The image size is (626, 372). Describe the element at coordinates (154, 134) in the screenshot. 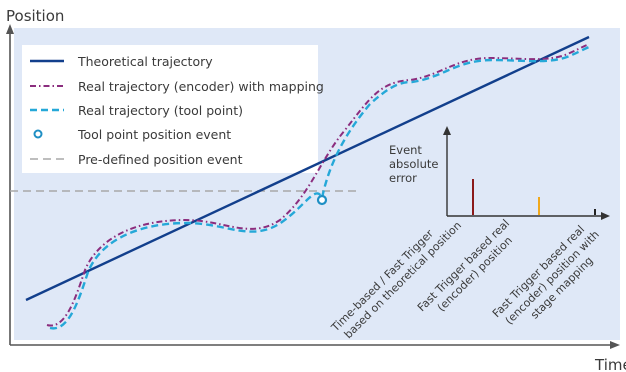

I see `legend-label: Tool point position event` at that location.